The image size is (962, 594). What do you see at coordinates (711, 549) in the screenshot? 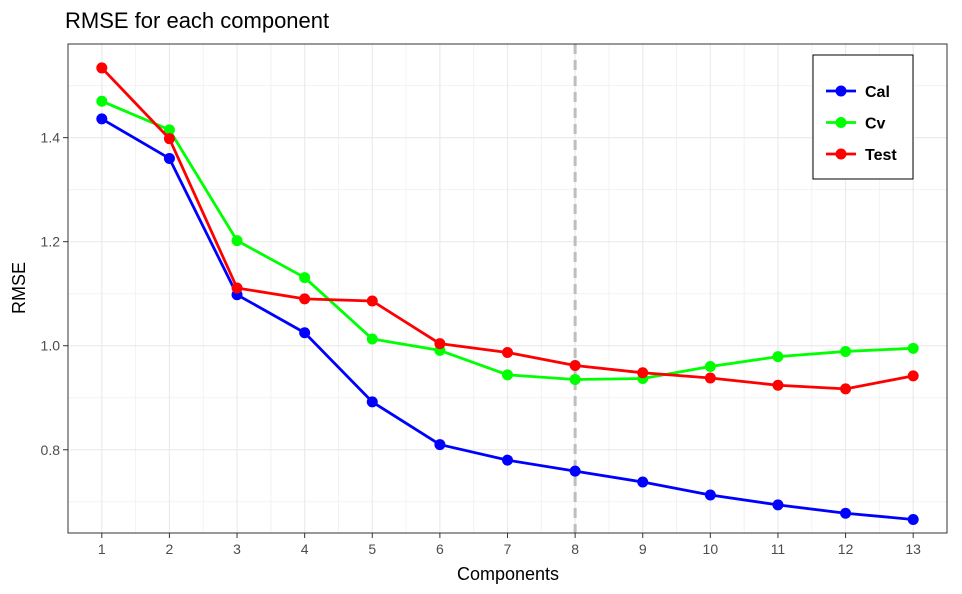
I see `x-tick-label: 10` at bounding box center [711, 549].